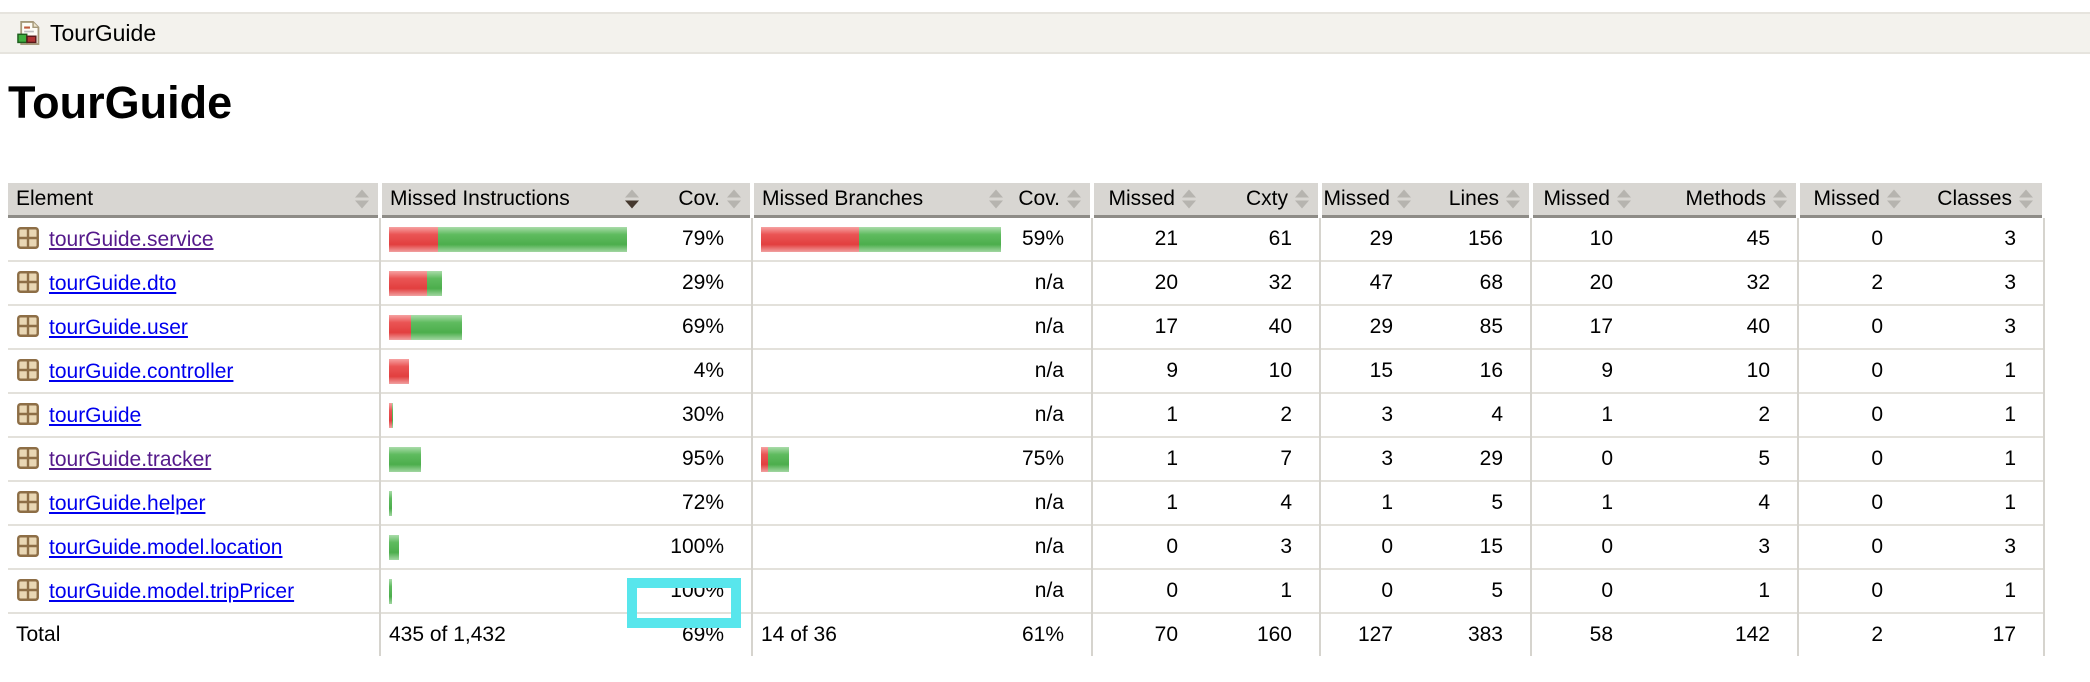  Describe the element at coordinates (1854, 634) in the screenshot. I see `total-missed-classes: 2` at that location.